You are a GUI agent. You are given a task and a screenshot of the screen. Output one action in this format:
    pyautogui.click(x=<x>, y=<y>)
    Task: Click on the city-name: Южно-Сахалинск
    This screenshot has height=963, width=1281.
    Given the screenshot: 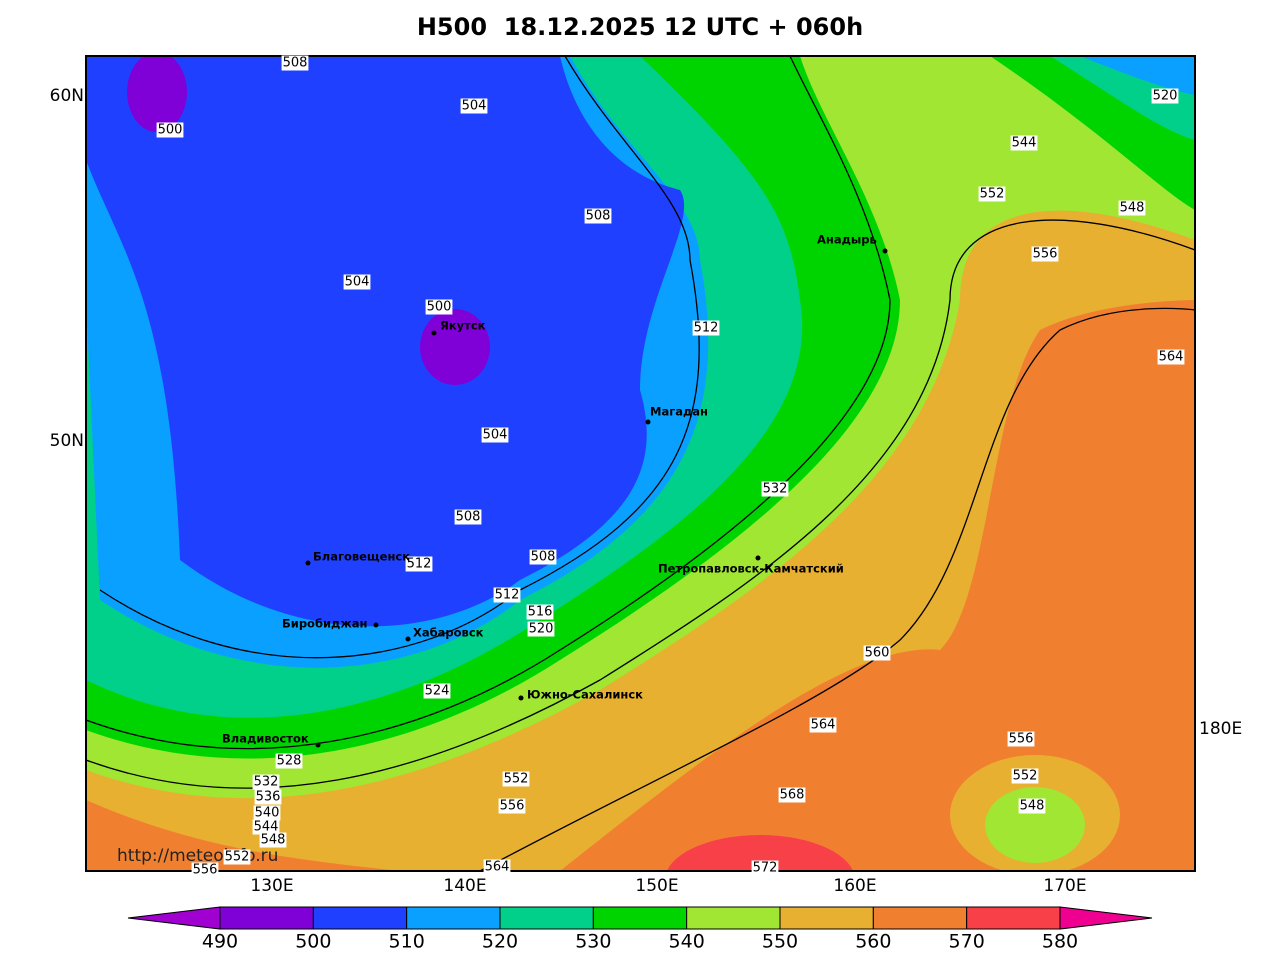 What is the action you would take?
    pyautogui.click(x=585, y=695)
    